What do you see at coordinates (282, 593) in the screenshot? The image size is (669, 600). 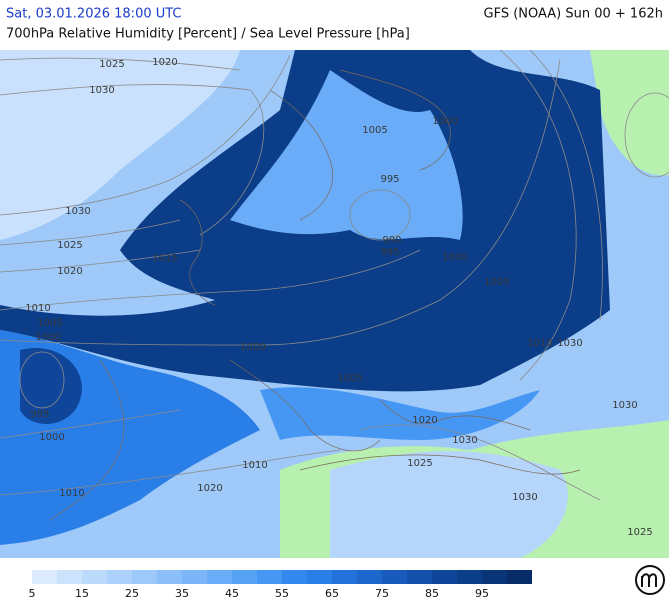 I see `legend-label: 55` at bounding box center [282, 593].